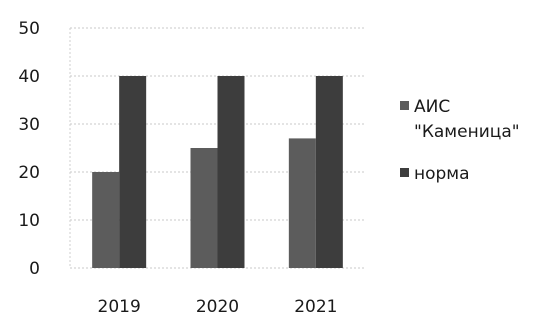  What do you see at coordinates (329, 172) in the screenshot?
I see `bar-2-2021` at bounding box center [329, 172].